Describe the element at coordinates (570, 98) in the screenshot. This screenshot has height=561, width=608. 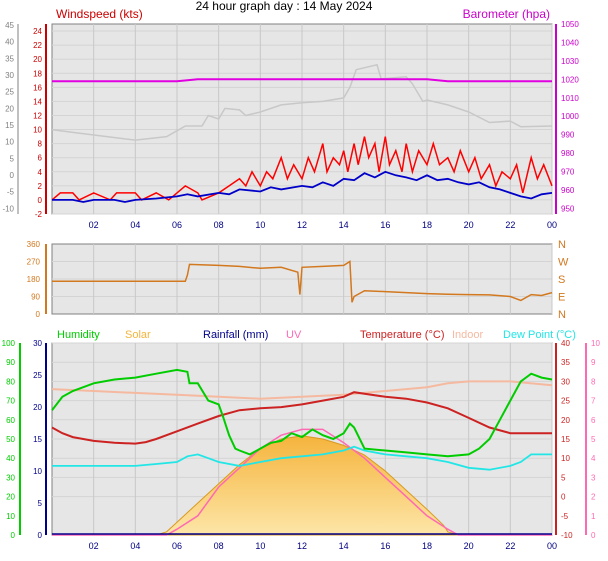
I see `barometer-tick-label: 1010` at that location.